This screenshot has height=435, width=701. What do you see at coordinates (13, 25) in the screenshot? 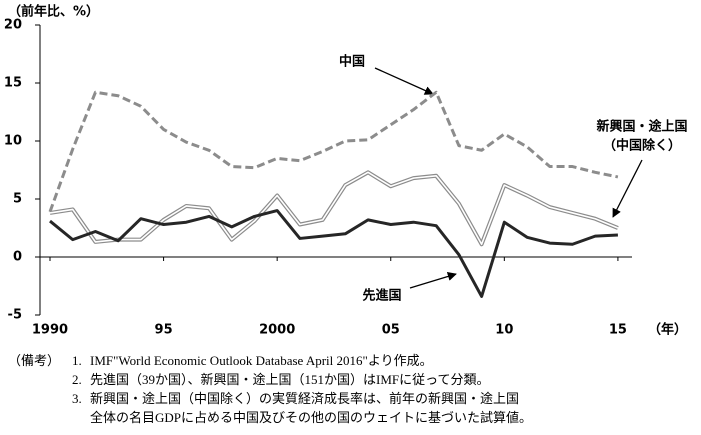
I see `y-tick-label: 20` at bounding box center [13, 25].